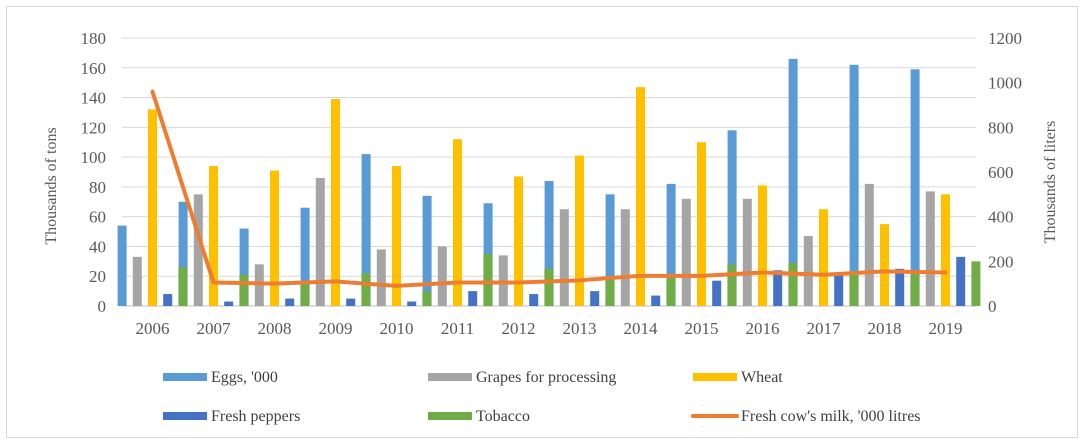 The height and width of the screenshot is (444, 1086). What do you see at coordinates (824, 328) in the screenshot?
I see `x-tick-label: 2017` at bounding box center [824, 328].